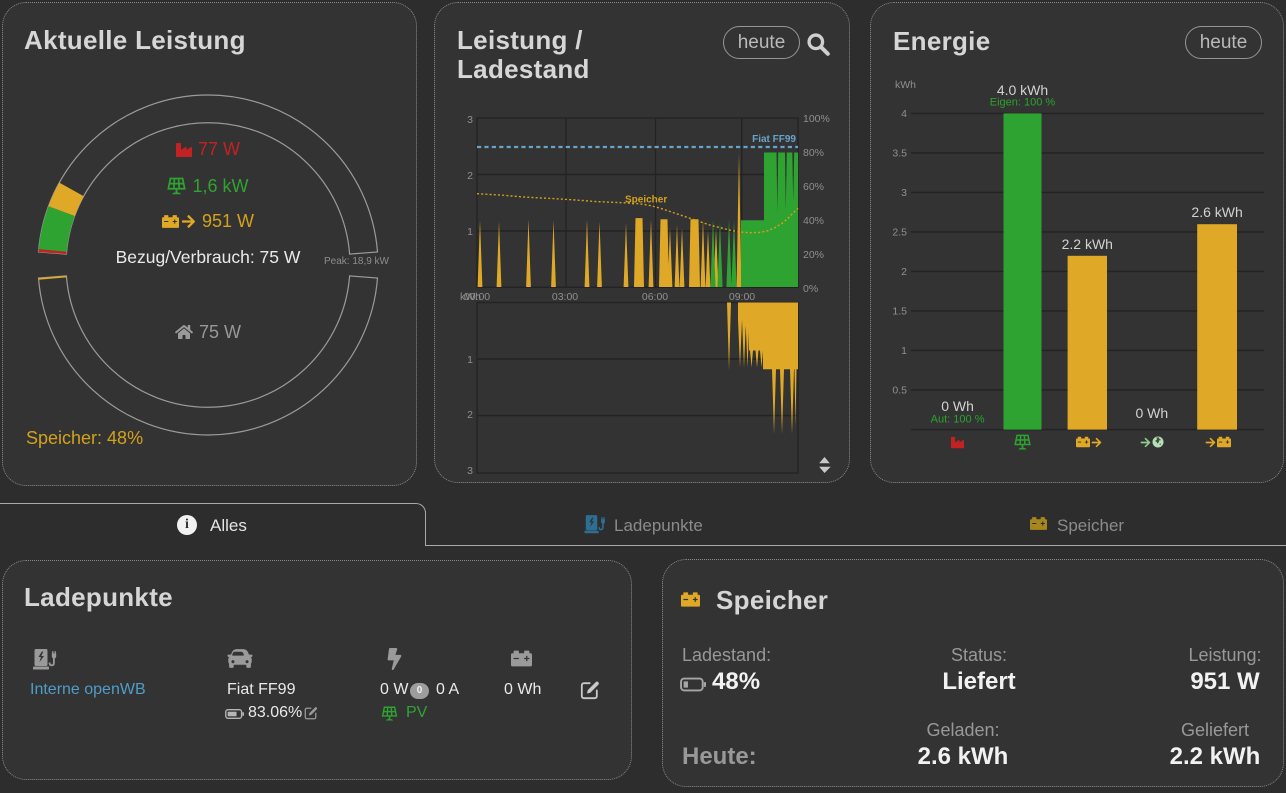 This screenshot has width=1286, height=793. What do you see at coordinates (899, 154) in the screenshot?
I see `svg-text: 3.5` at bounding box center [899, 154].